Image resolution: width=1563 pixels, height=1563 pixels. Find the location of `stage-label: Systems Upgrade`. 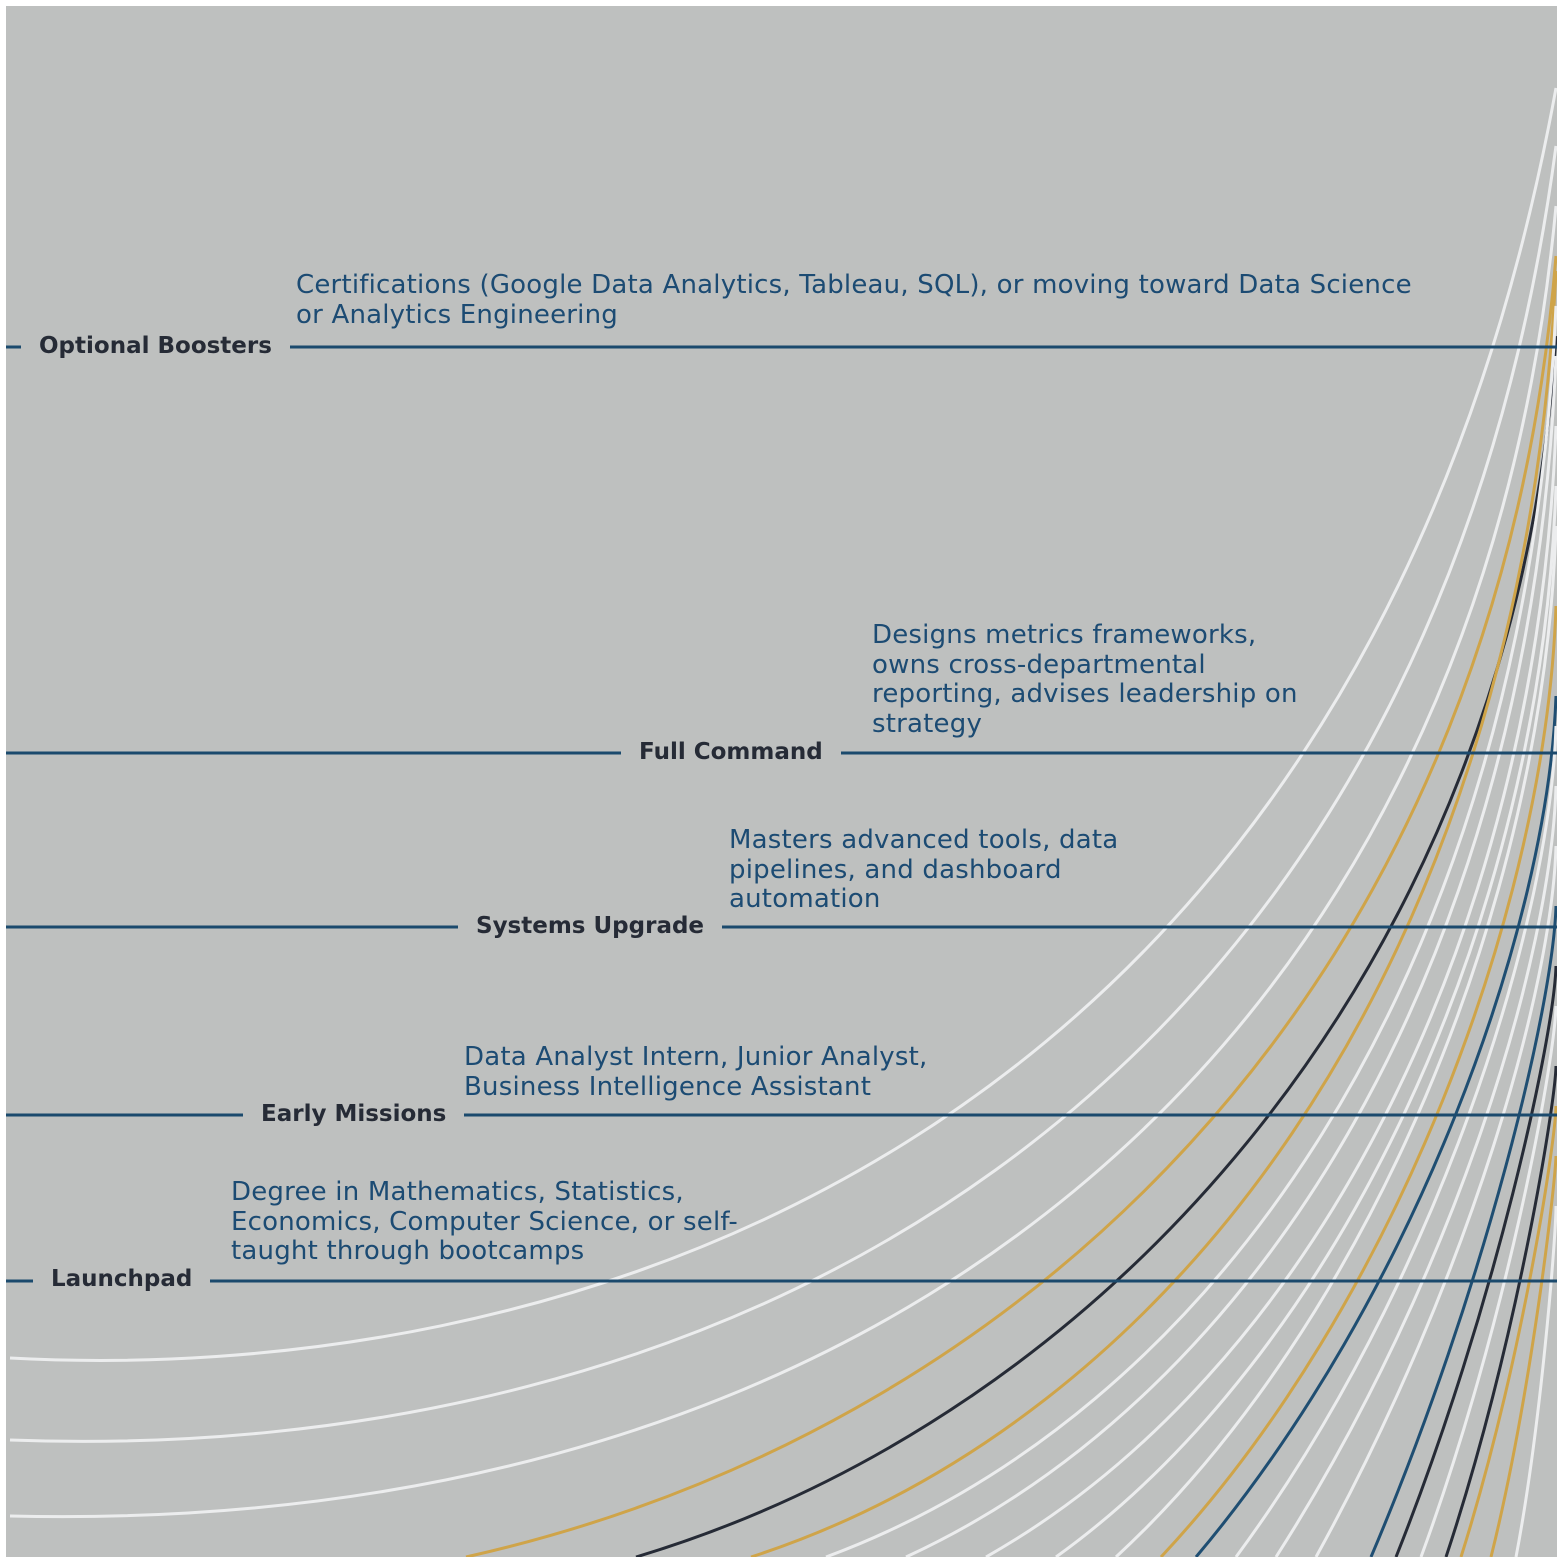

stage-label: Systems Upgrade is located at coordinates (590, 926).